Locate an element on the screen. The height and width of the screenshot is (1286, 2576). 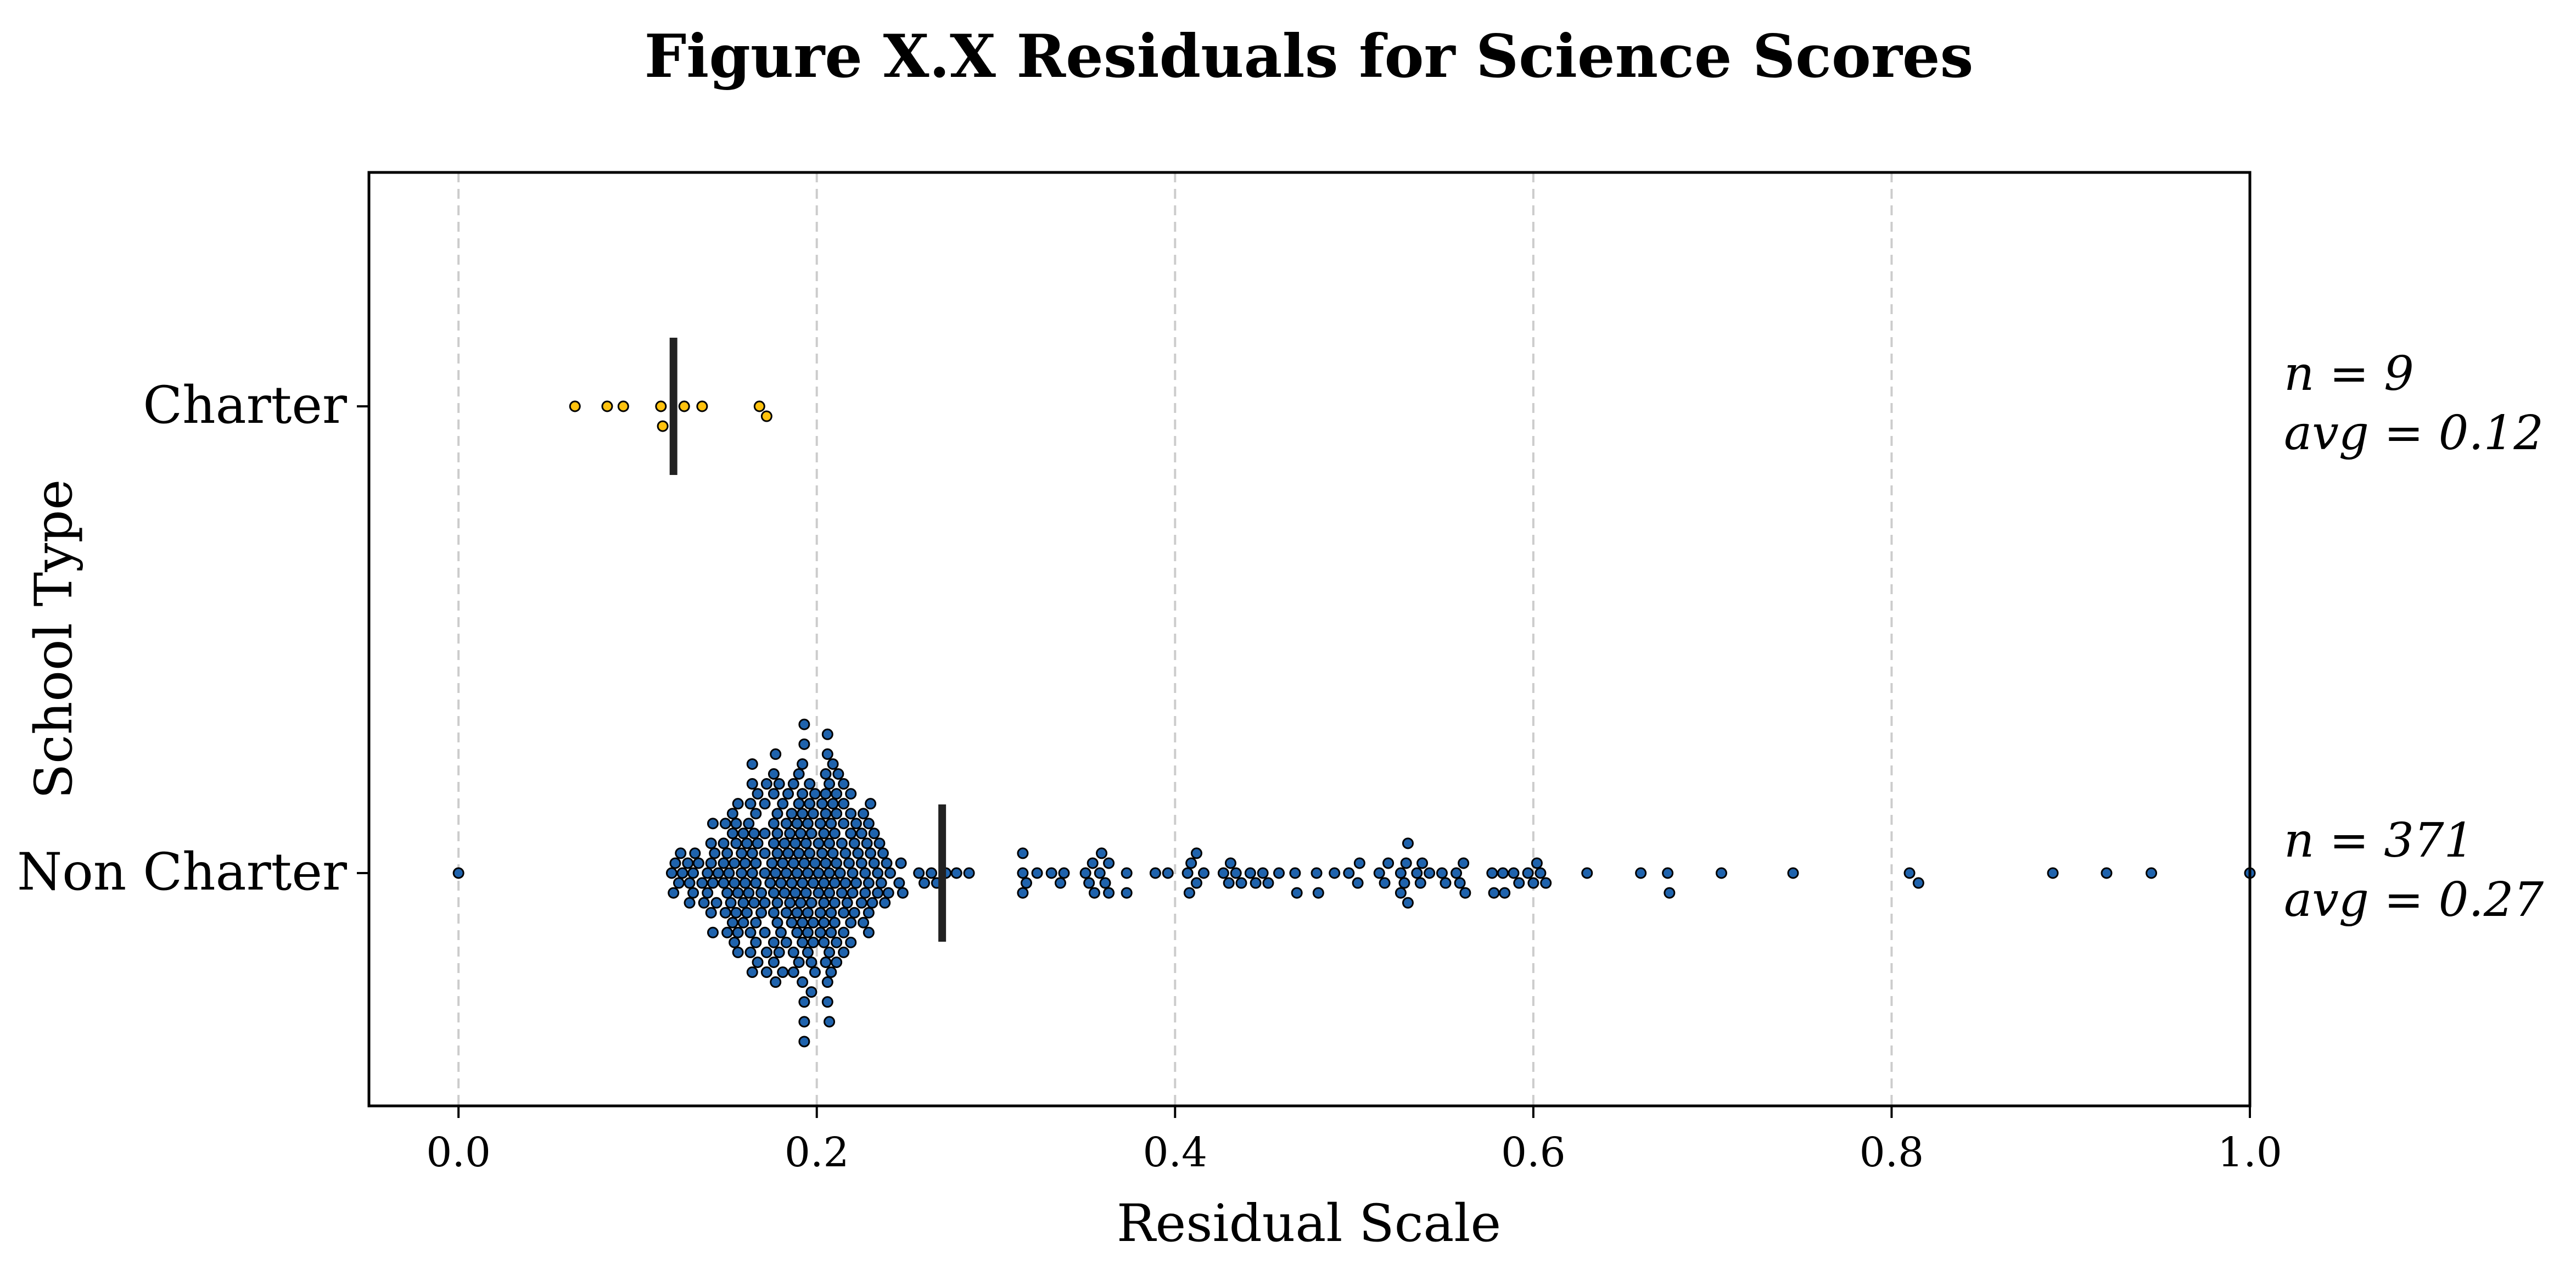
y-axis-ticks: Charter Non Charter is located at coordinates (193, 639).